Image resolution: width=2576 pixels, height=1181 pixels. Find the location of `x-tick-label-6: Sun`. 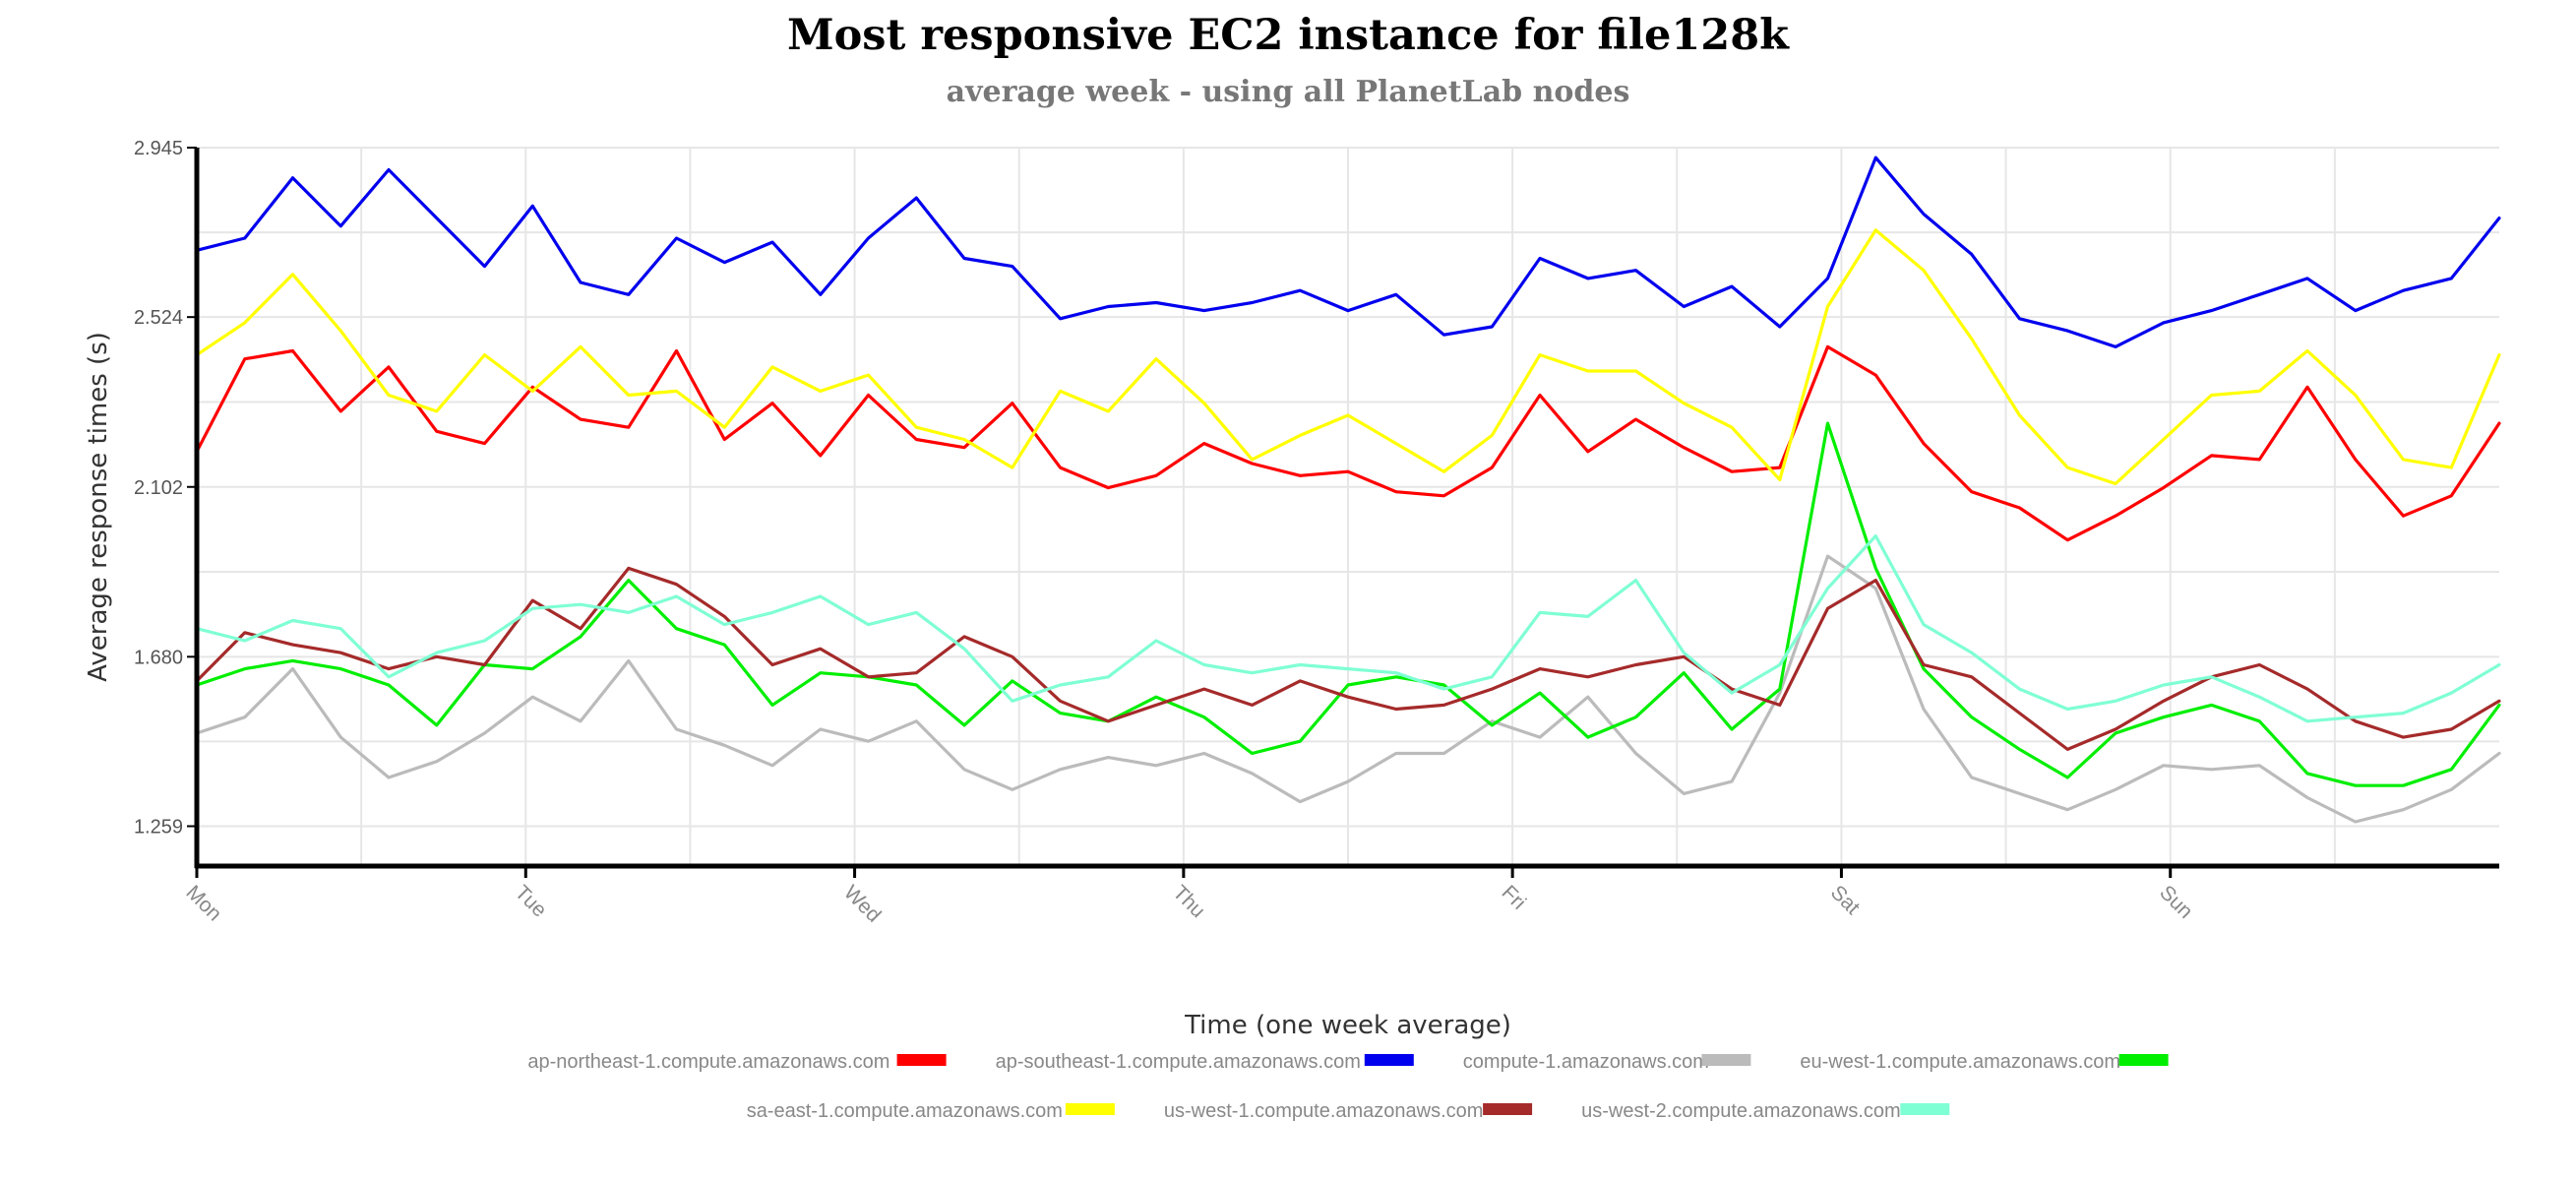

x-tick-label-6: Sun is located at coordinates (2176, 902).